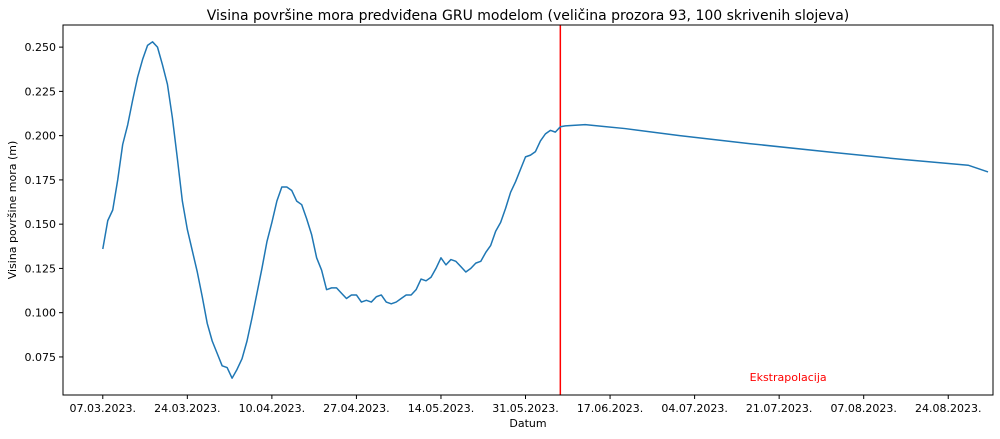 Image resolution: width=1000 pixels, height=439 pixels. What do you see at coordinates (41, 268) in the screenshot?
I see `y-tick-label: 0.125` at bounding box center [41, 268].